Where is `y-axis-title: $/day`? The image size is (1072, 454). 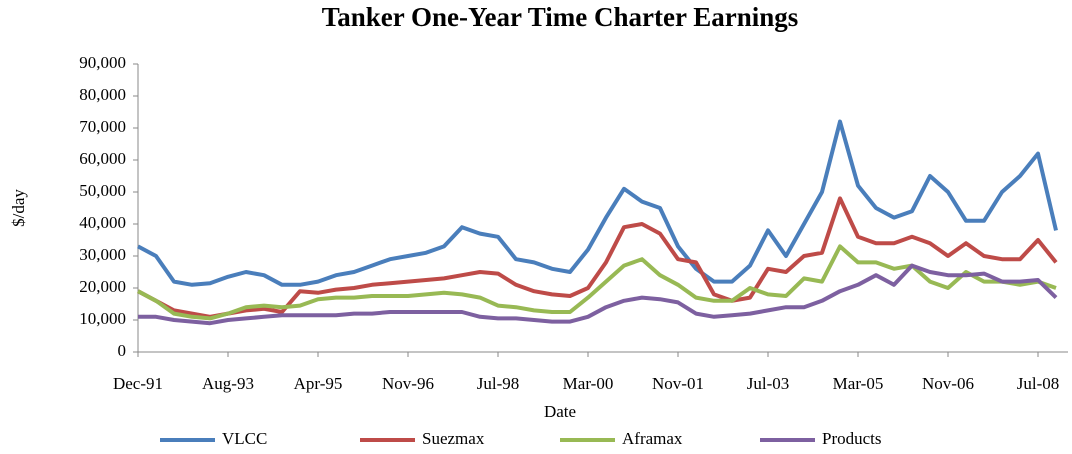
y-axis-title: $/day is located at coordinates (18, 208).